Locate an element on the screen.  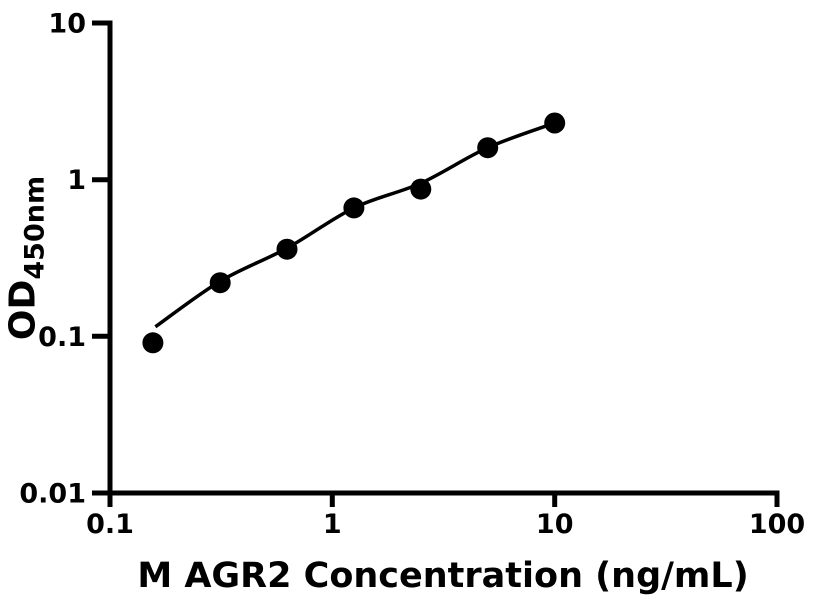
y-tick-label: 0.1 is located at coordinates (62, 337).